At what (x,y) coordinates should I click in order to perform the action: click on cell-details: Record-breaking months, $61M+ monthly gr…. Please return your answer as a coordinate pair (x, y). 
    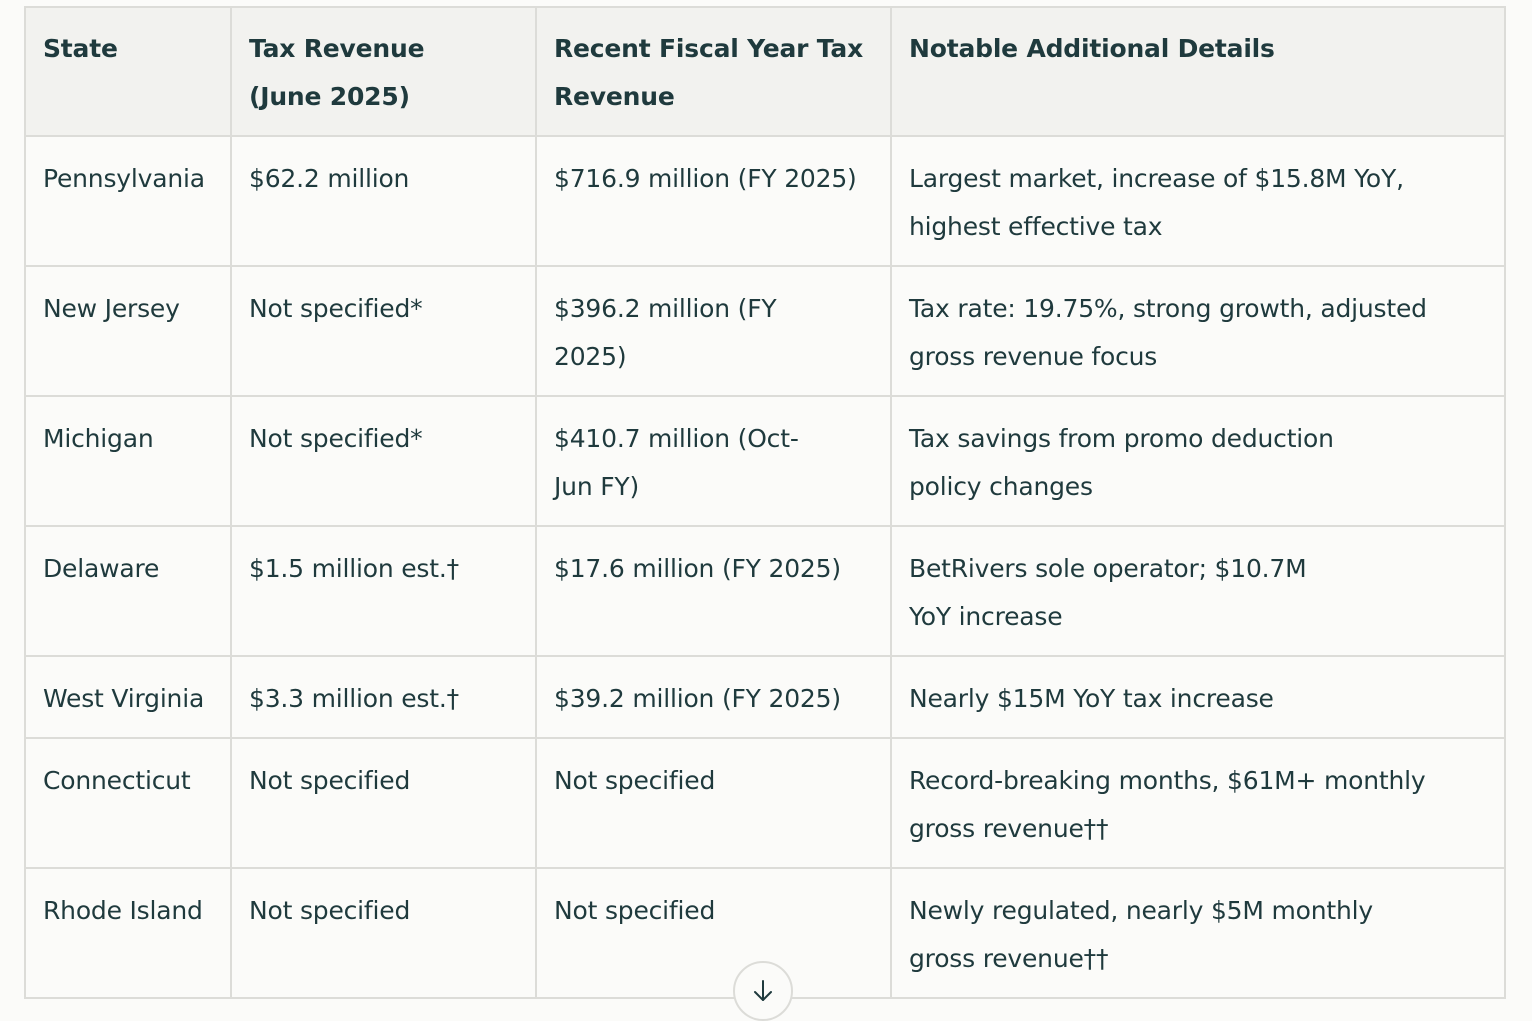
    Looking at the image, I should click on (1198, 803).